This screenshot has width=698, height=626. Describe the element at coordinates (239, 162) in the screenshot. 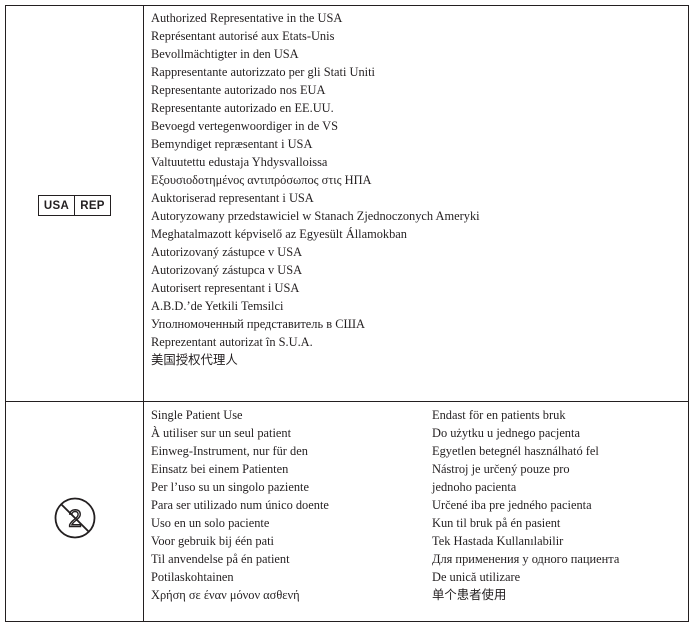

I see `authorized-rep-line: Valtuutettu edustaja Yhdysvalloissa` at that location.